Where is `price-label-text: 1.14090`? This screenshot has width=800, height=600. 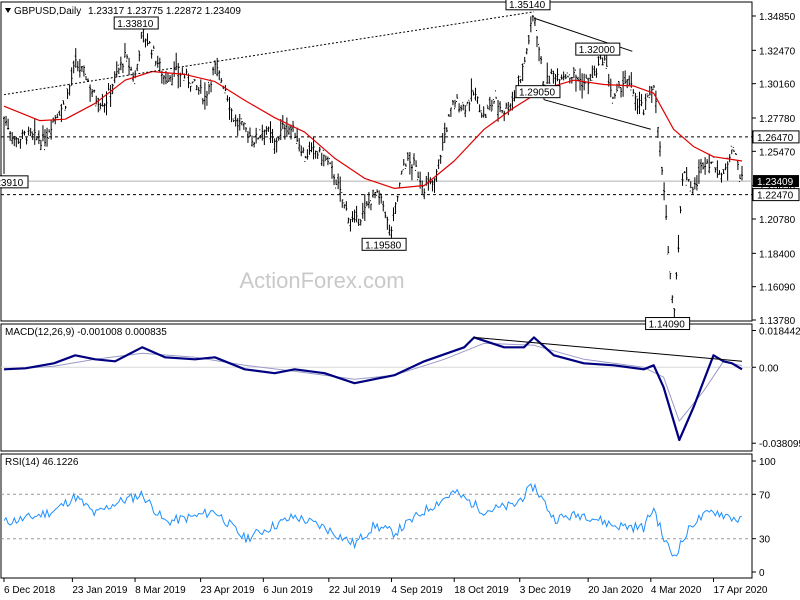
price-label-text: 1.14090 is located at coordinates (667, 325).